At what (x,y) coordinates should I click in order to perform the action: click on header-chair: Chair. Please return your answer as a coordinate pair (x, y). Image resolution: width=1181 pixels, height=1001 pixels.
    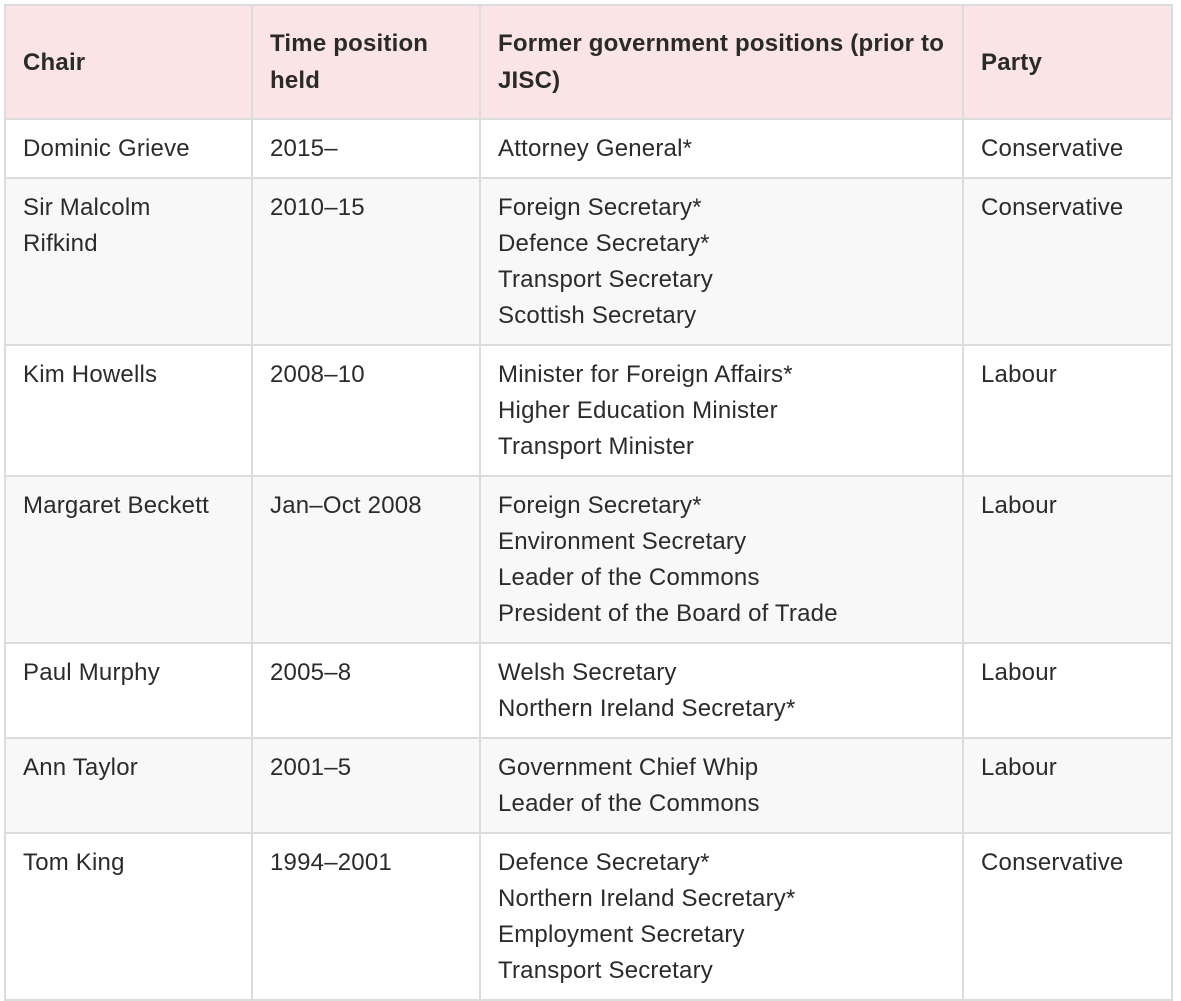
    Looking at the image, I should click on (128, 62).